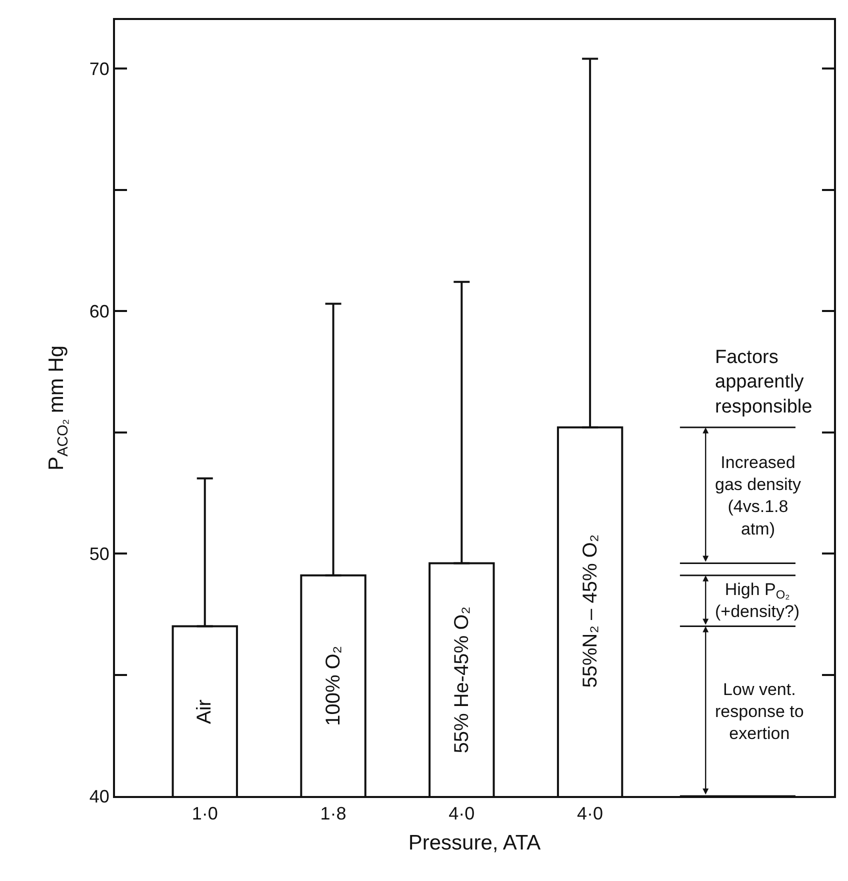  I want to click on x-axis-title: Pressure, ATA, so click(474, 842).